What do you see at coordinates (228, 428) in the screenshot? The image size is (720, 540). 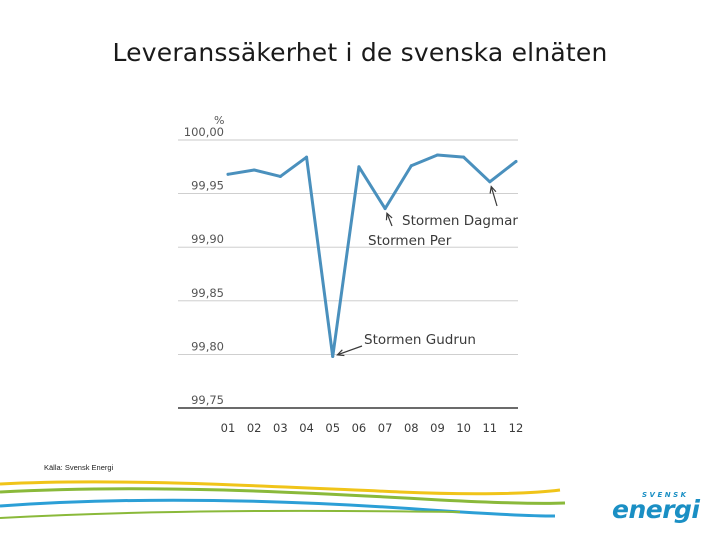 I see `x-tick-label: 01` at bounding box center [228, 428].